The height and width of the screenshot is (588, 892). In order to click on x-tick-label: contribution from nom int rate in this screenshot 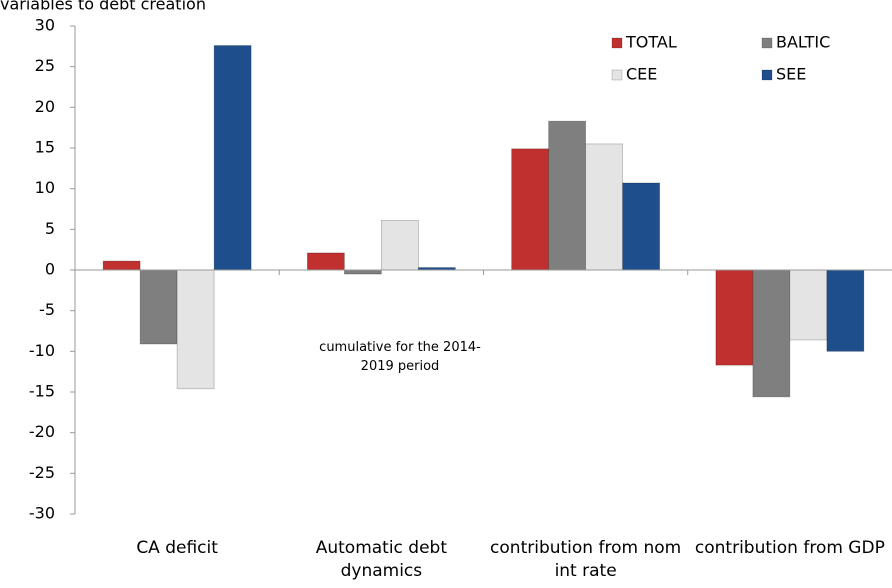, I will do `click(586, 559)`.